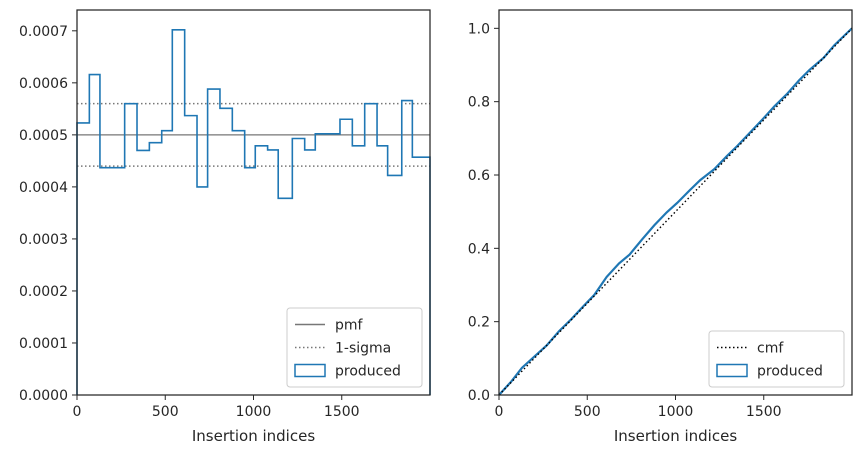  I want to click on legend: cmf produced, so click(776, 359).